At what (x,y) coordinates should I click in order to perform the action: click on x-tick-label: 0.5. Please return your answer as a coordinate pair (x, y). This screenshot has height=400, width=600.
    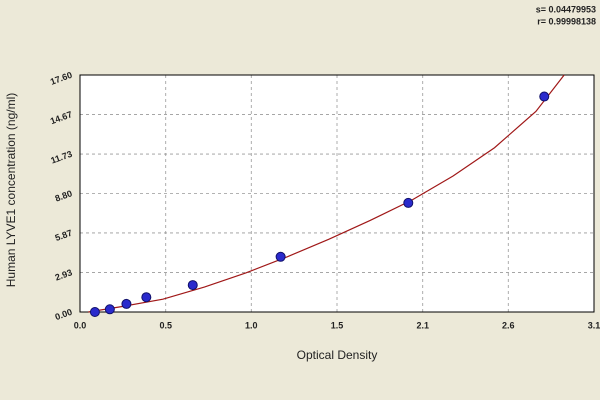
    Looking at the image, I should click on (165, 325).